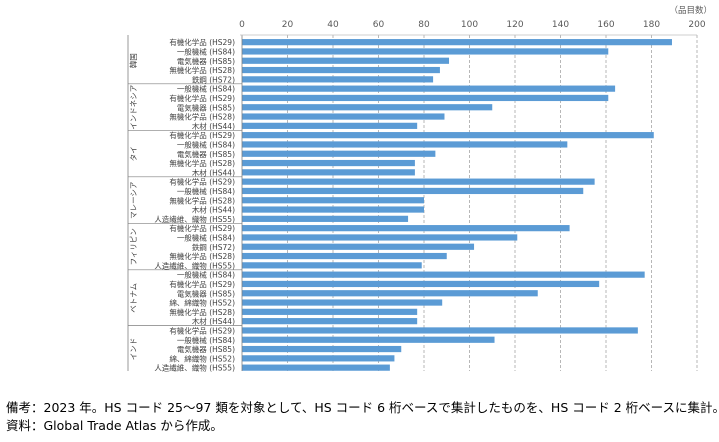  I want to click on footnote-source: 資料：Global Trade Atlas から作成。, so click(114, 425).